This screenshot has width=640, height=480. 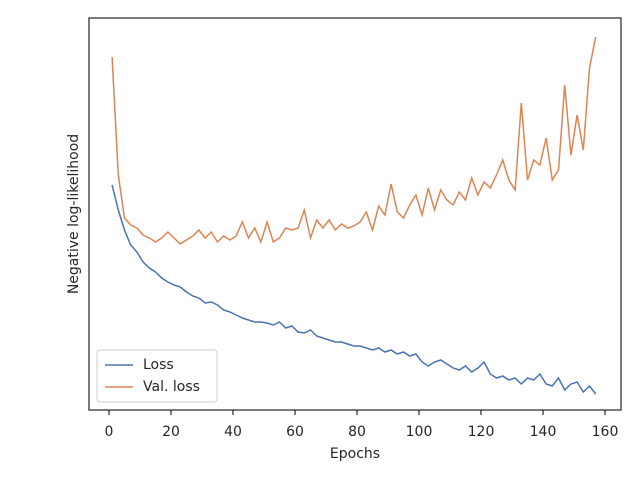 I want to click on x-tick-label: 80, so click(x=357, y=432).